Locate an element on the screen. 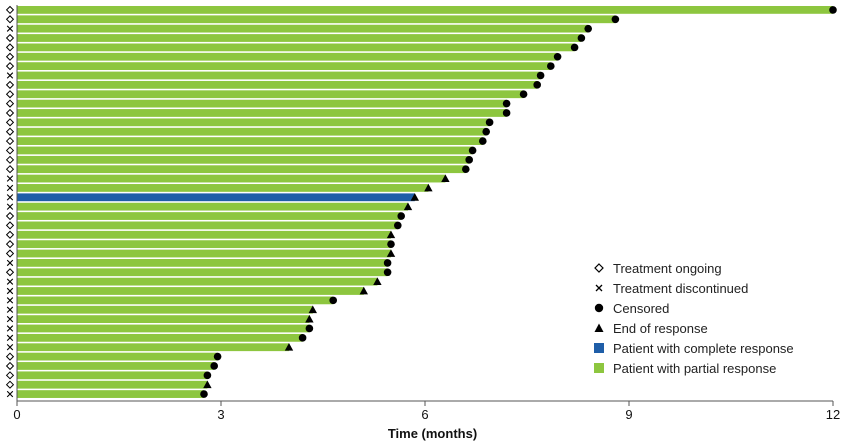 Image resolution: width=865 pixels, height=448 pixels. legend-item-censored: Censored is located at coordinates (693, 308).